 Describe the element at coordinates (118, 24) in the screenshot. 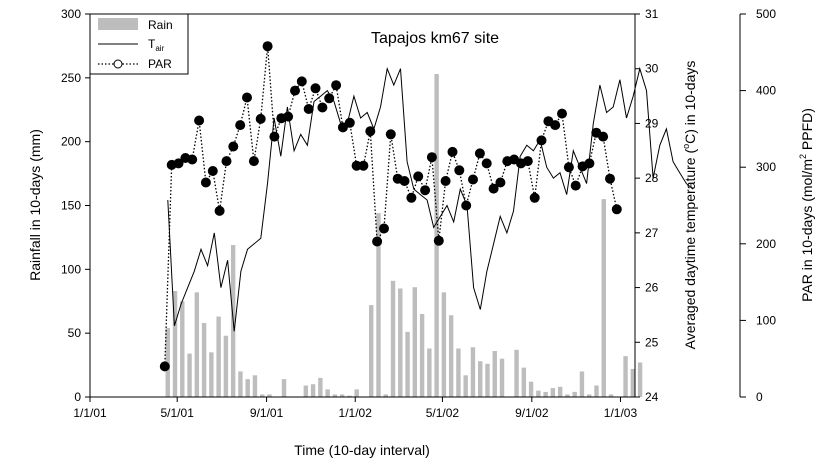

I see `legend-swatch-rain` at that location.